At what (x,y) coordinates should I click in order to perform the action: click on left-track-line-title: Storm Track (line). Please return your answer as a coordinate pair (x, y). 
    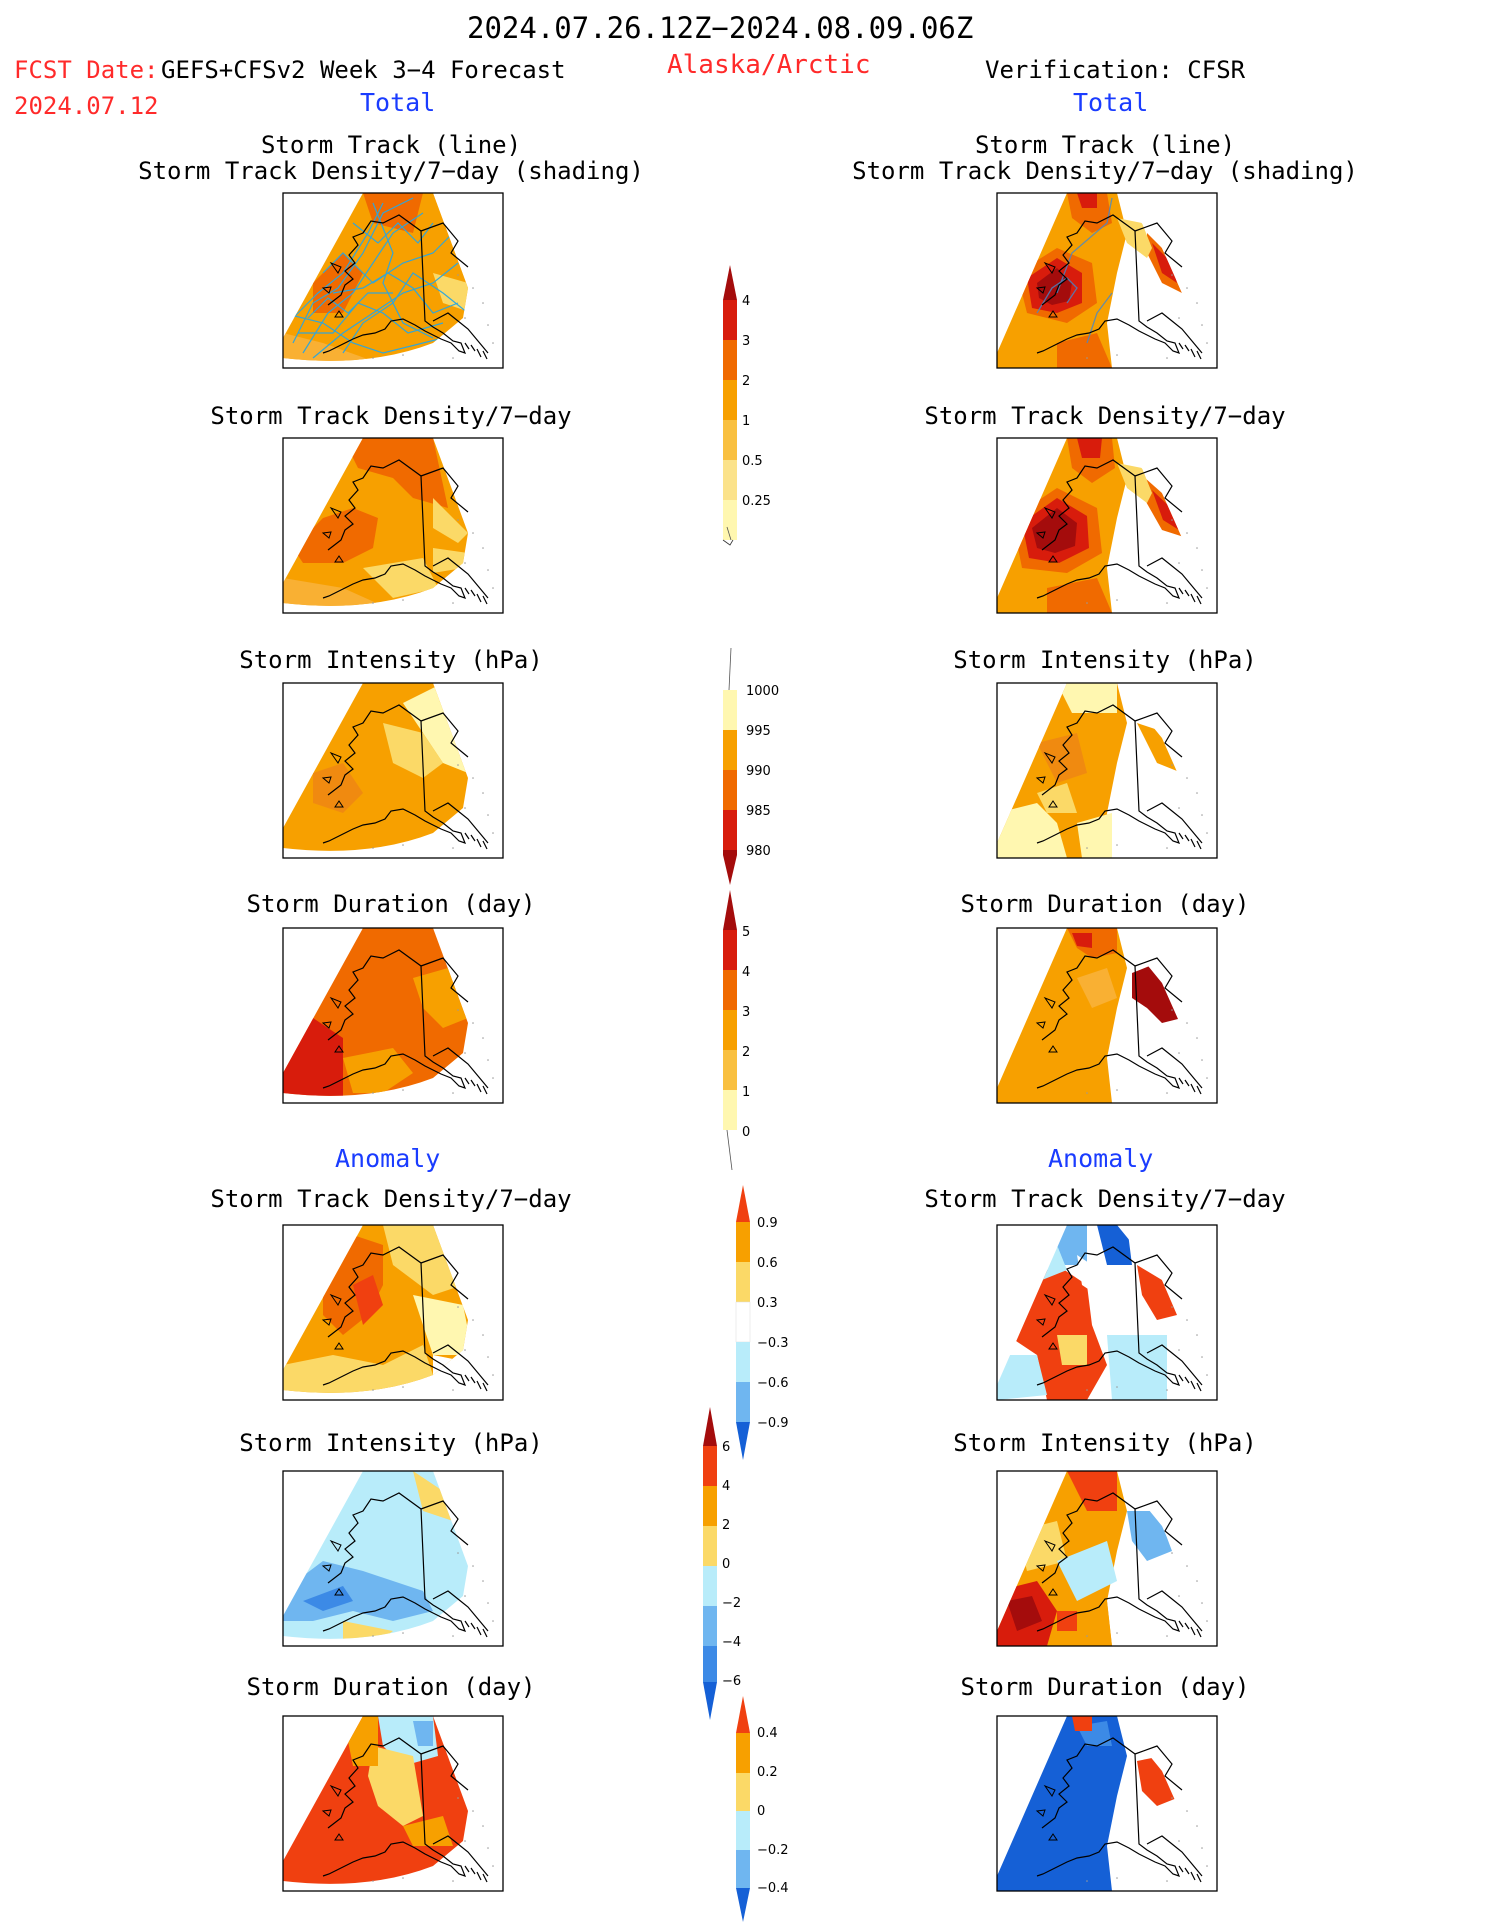
    Looking at the image, I should click on (391, 145).